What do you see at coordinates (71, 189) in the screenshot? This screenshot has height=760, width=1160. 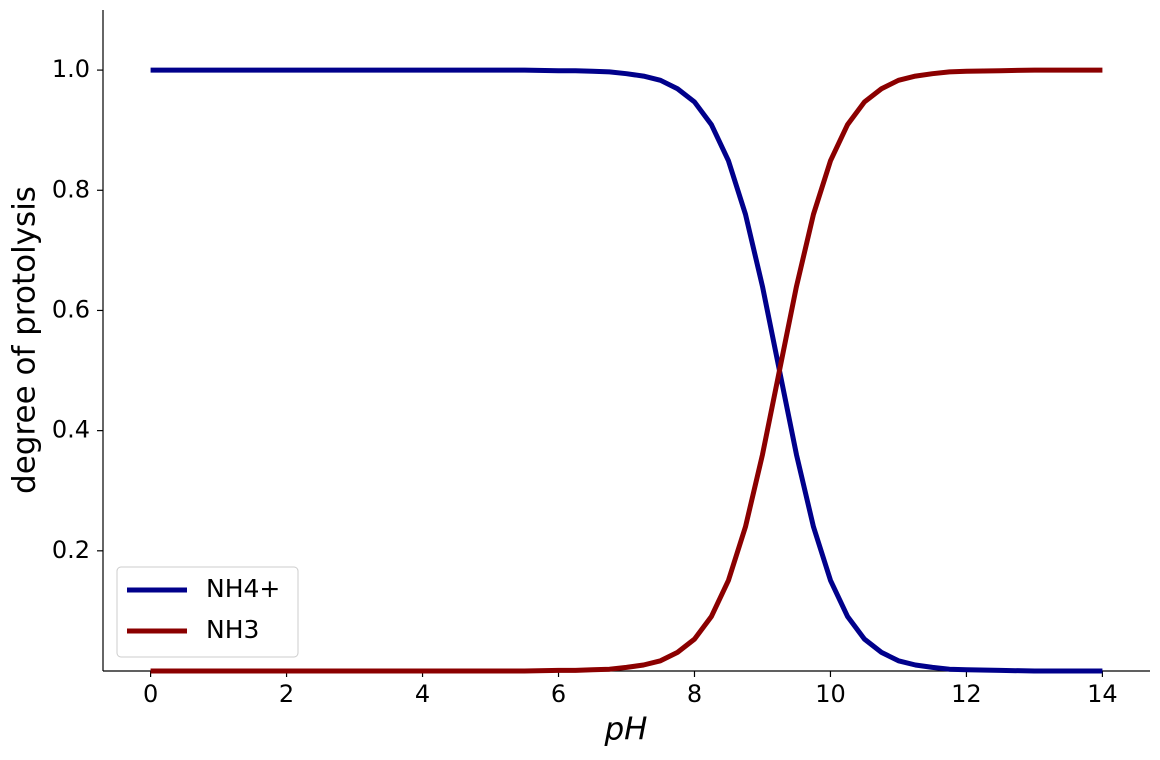 I see `y-tick-label: 0.8` at bounding box center [71, 189].